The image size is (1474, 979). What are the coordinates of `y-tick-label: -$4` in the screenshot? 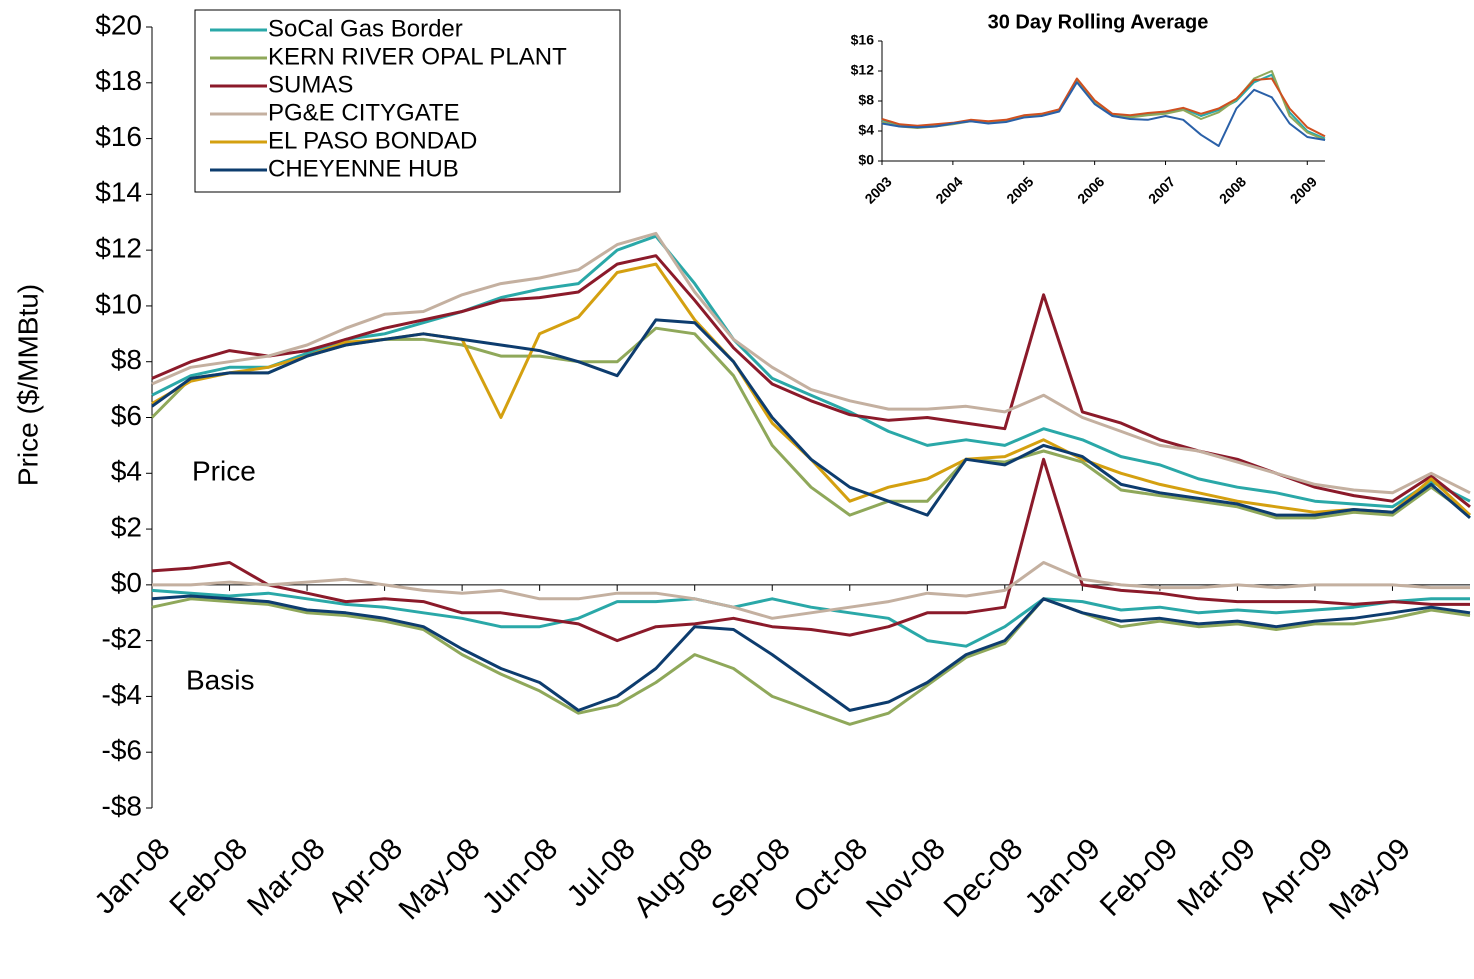 It's located at (122, 694).